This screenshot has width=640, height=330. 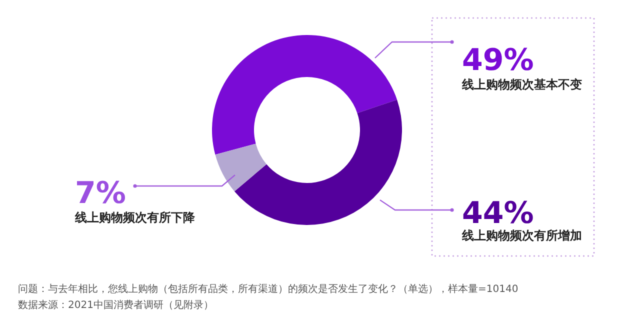 I want to click on source-note: 数据来源：2021中国消费者调研（见附录）, so click(x=116, y=305).